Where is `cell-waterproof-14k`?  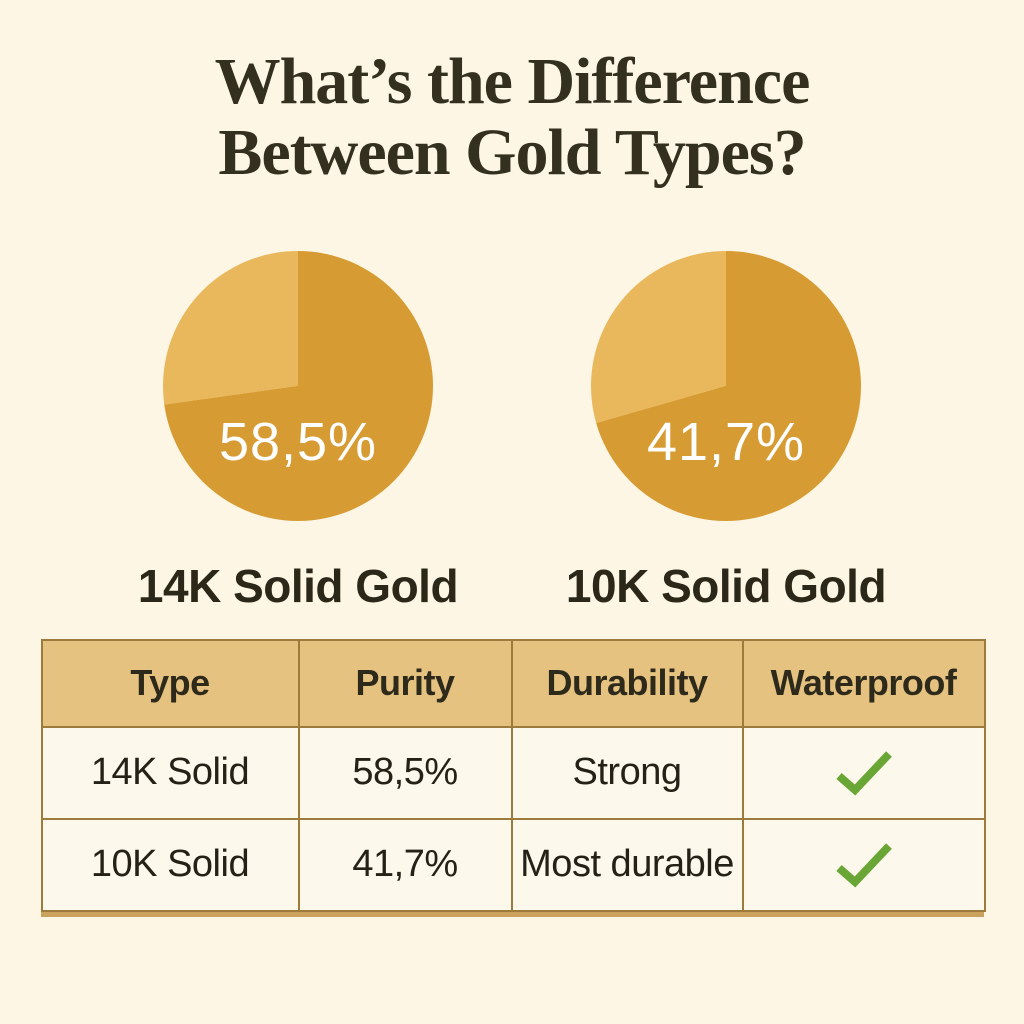
cell-waterproof-14k is located at coordinates (863, 772).